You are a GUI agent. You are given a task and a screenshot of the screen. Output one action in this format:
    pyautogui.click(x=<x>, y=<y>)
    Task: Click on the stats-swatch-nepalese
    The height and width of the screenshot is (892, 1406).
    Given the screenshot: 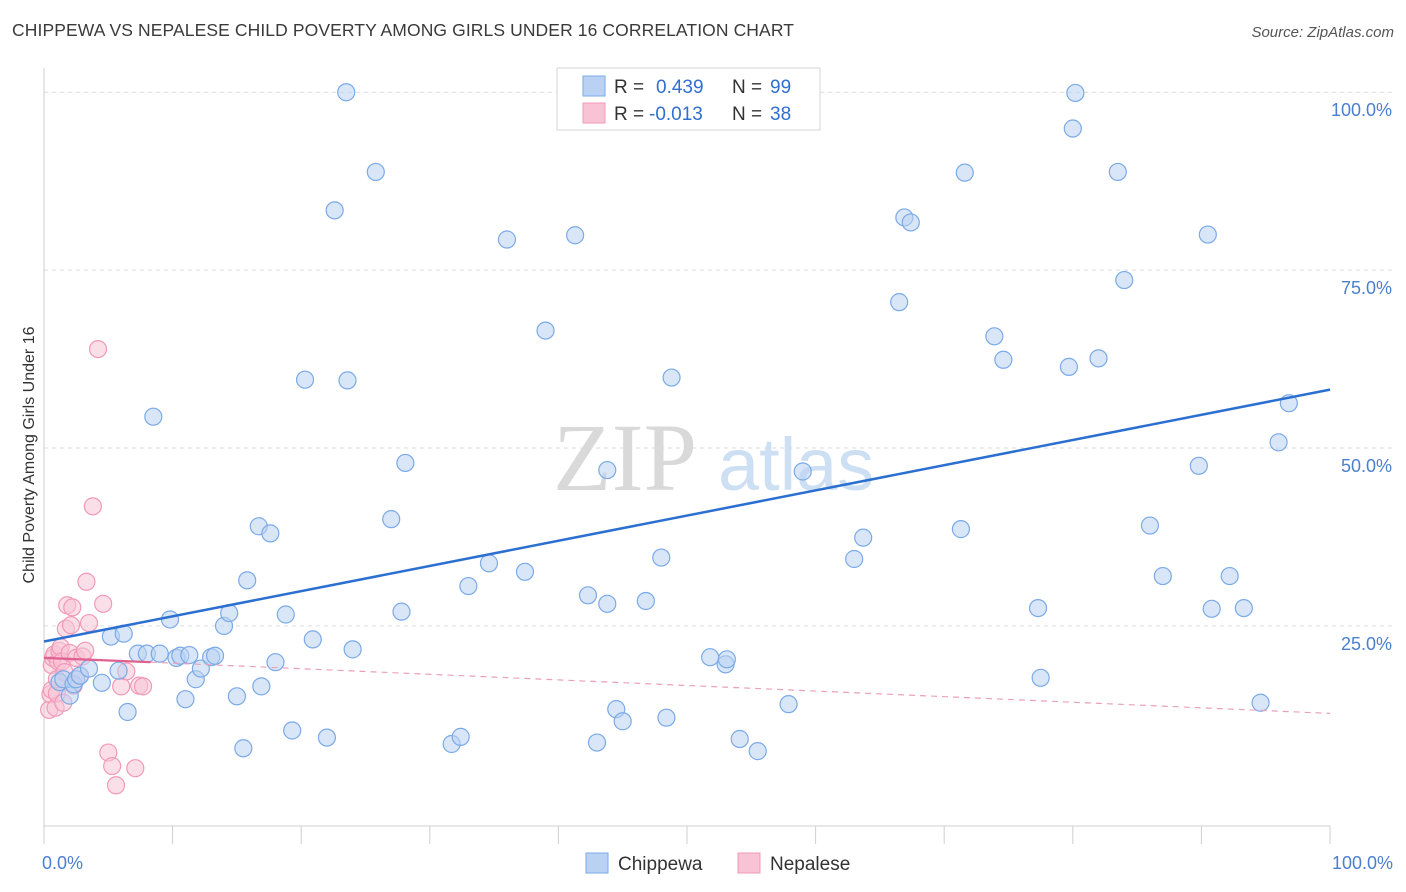 What is the action you would take?
    pyautogui.click(x=594, y=113)
    